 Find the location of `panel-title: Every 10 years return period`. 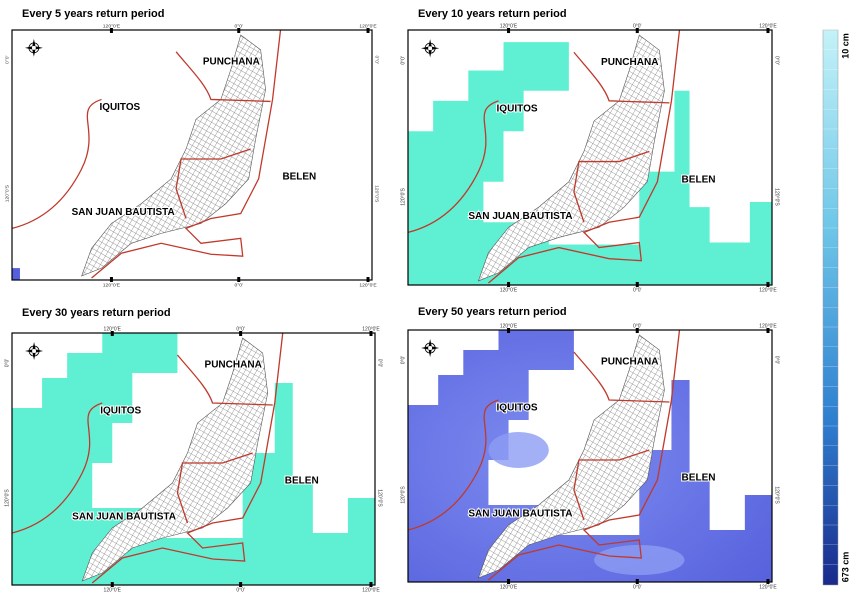

panel-title: Every 10 years return period is located at coordinates (492, 14).